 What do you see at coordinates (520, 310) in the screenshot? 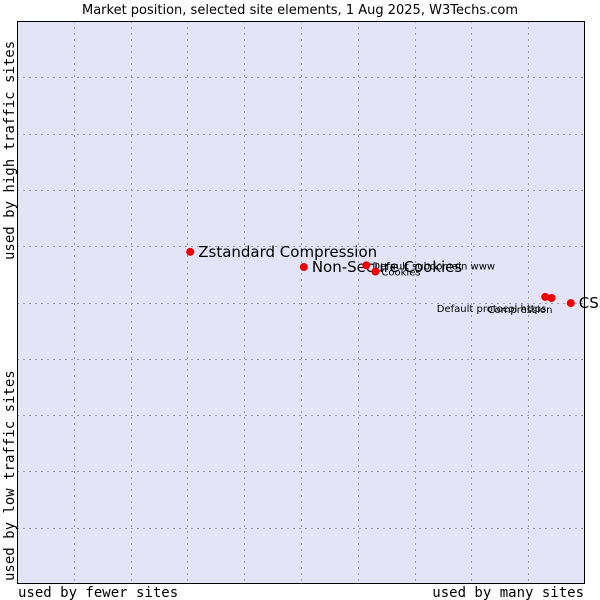
I see `point-label: Compression` at bounding box center [520, 310].